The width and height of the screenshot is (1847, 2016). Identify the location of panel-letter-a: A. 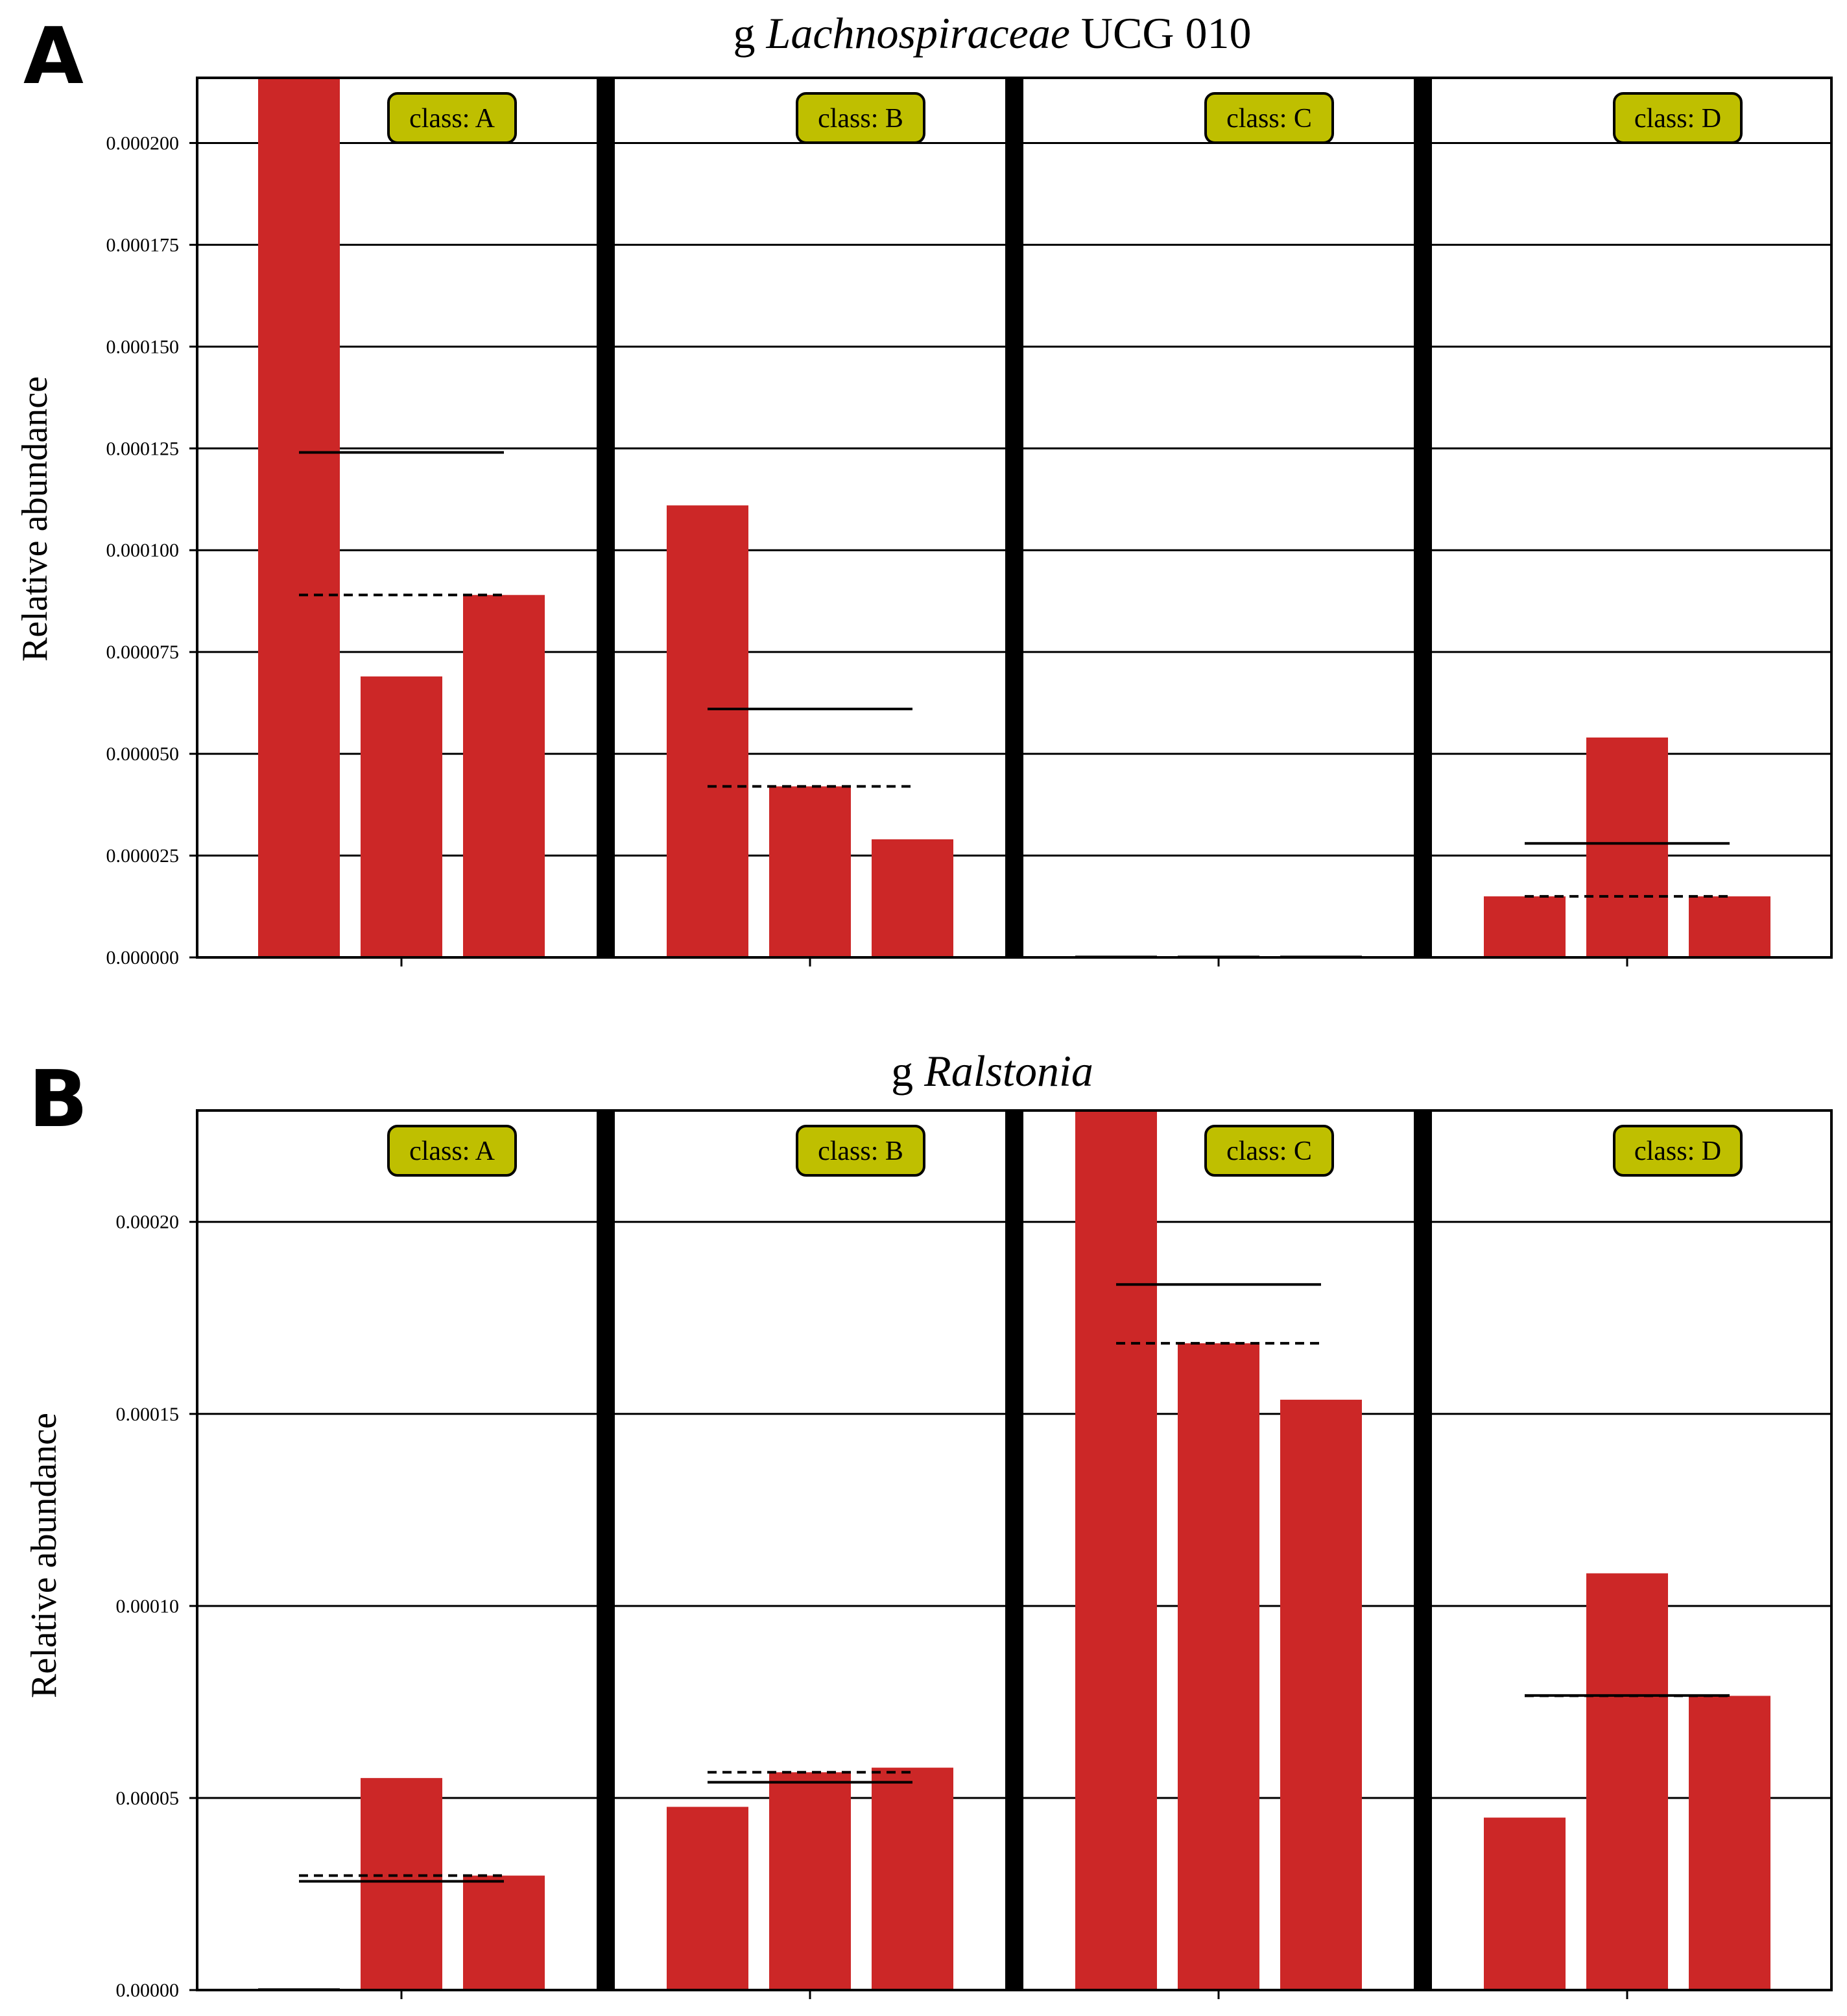
(53, 57).